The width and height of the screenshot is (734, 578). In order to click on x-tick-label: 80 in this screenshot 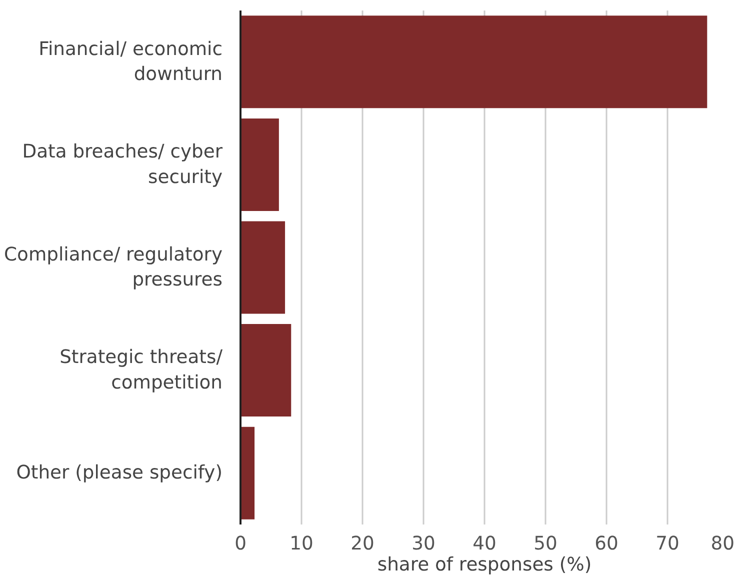, I will do `click(722, 544)`.